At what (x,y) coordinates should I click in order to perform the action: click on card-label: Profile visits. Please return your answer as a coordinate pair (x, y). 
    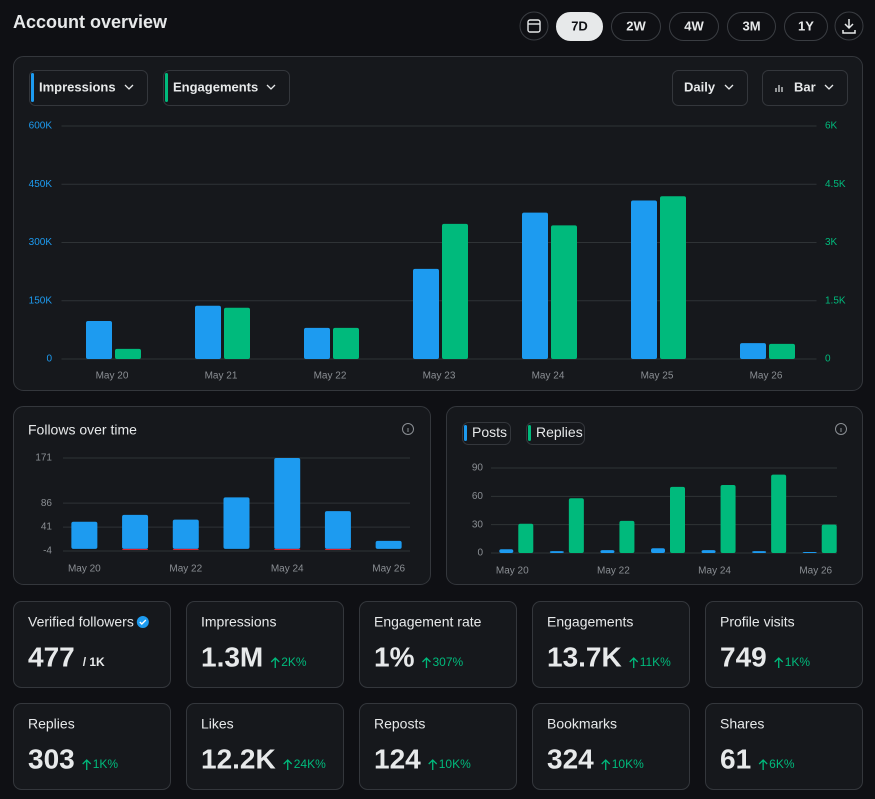
    Looking at the image, I should click on (757, 622).